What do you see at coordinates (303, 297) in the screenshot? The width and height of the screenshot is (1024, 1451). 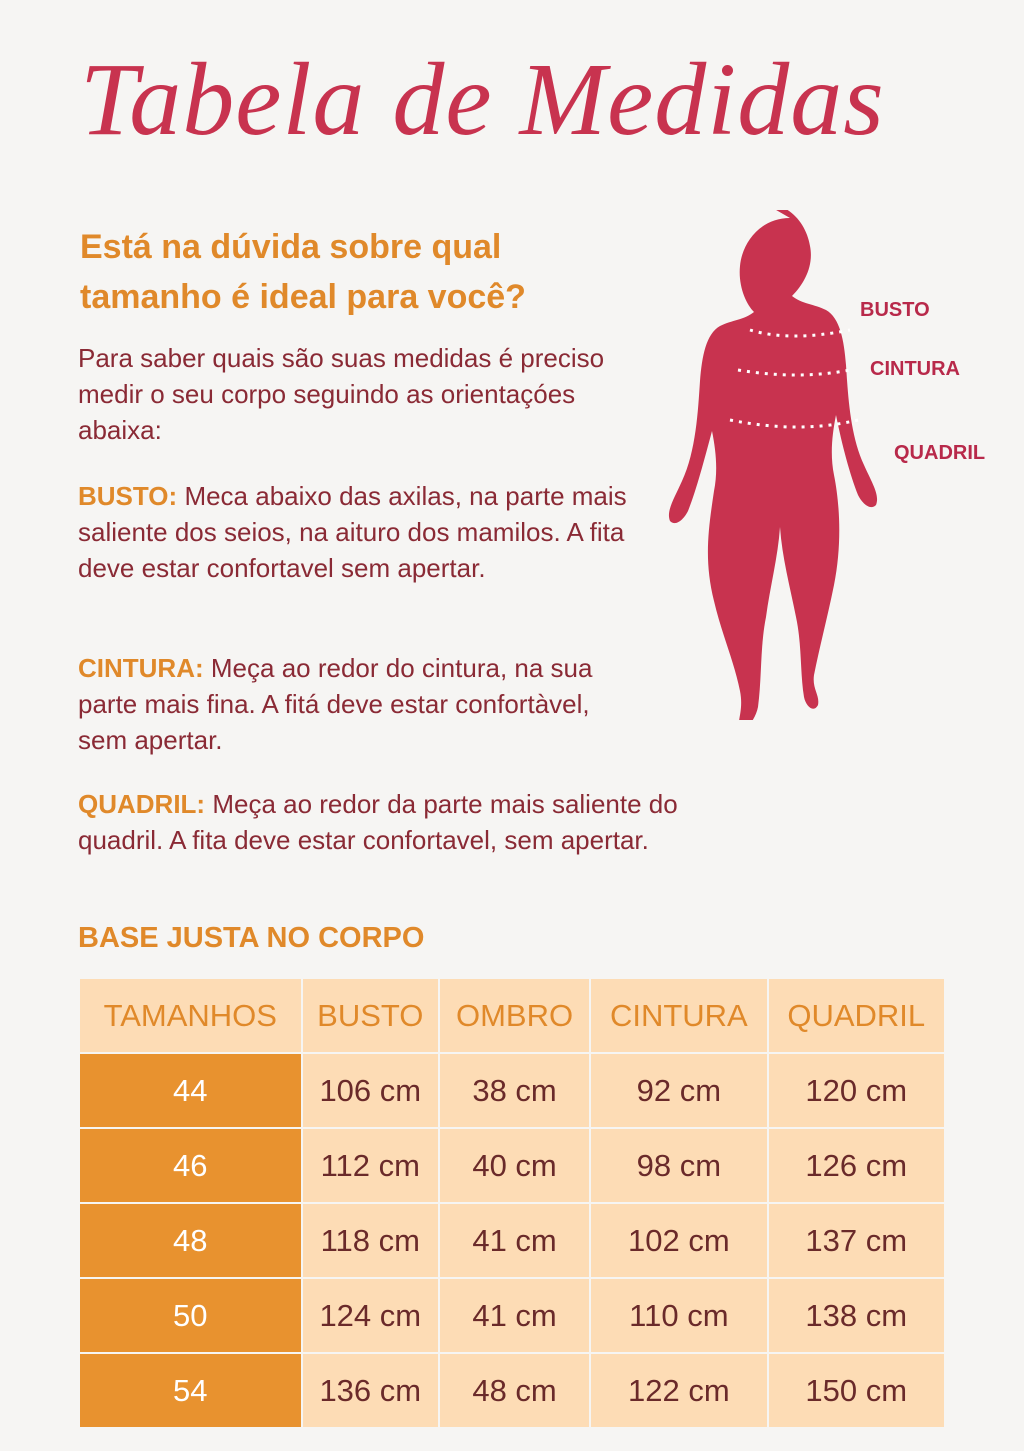 I see `subtitle: tamanho é ideal para você?` at bounding box center [303, 297].